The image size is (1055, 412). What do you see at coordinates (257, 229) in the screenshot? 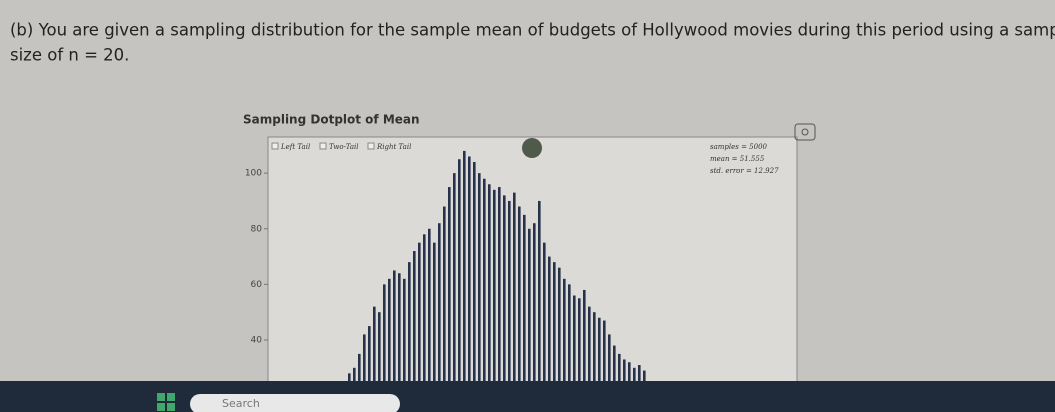
I see `y-tick-label: 80` at bounding box center [257, 229].